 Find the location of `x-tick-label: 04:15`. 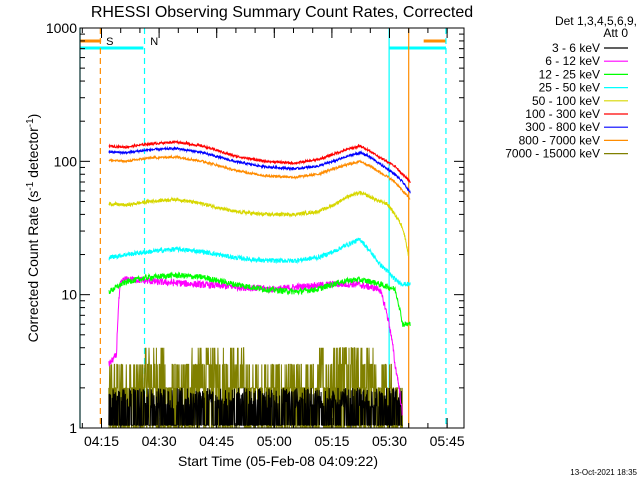

x-tick-label: 04:15 is located at coordinates (101, 441).